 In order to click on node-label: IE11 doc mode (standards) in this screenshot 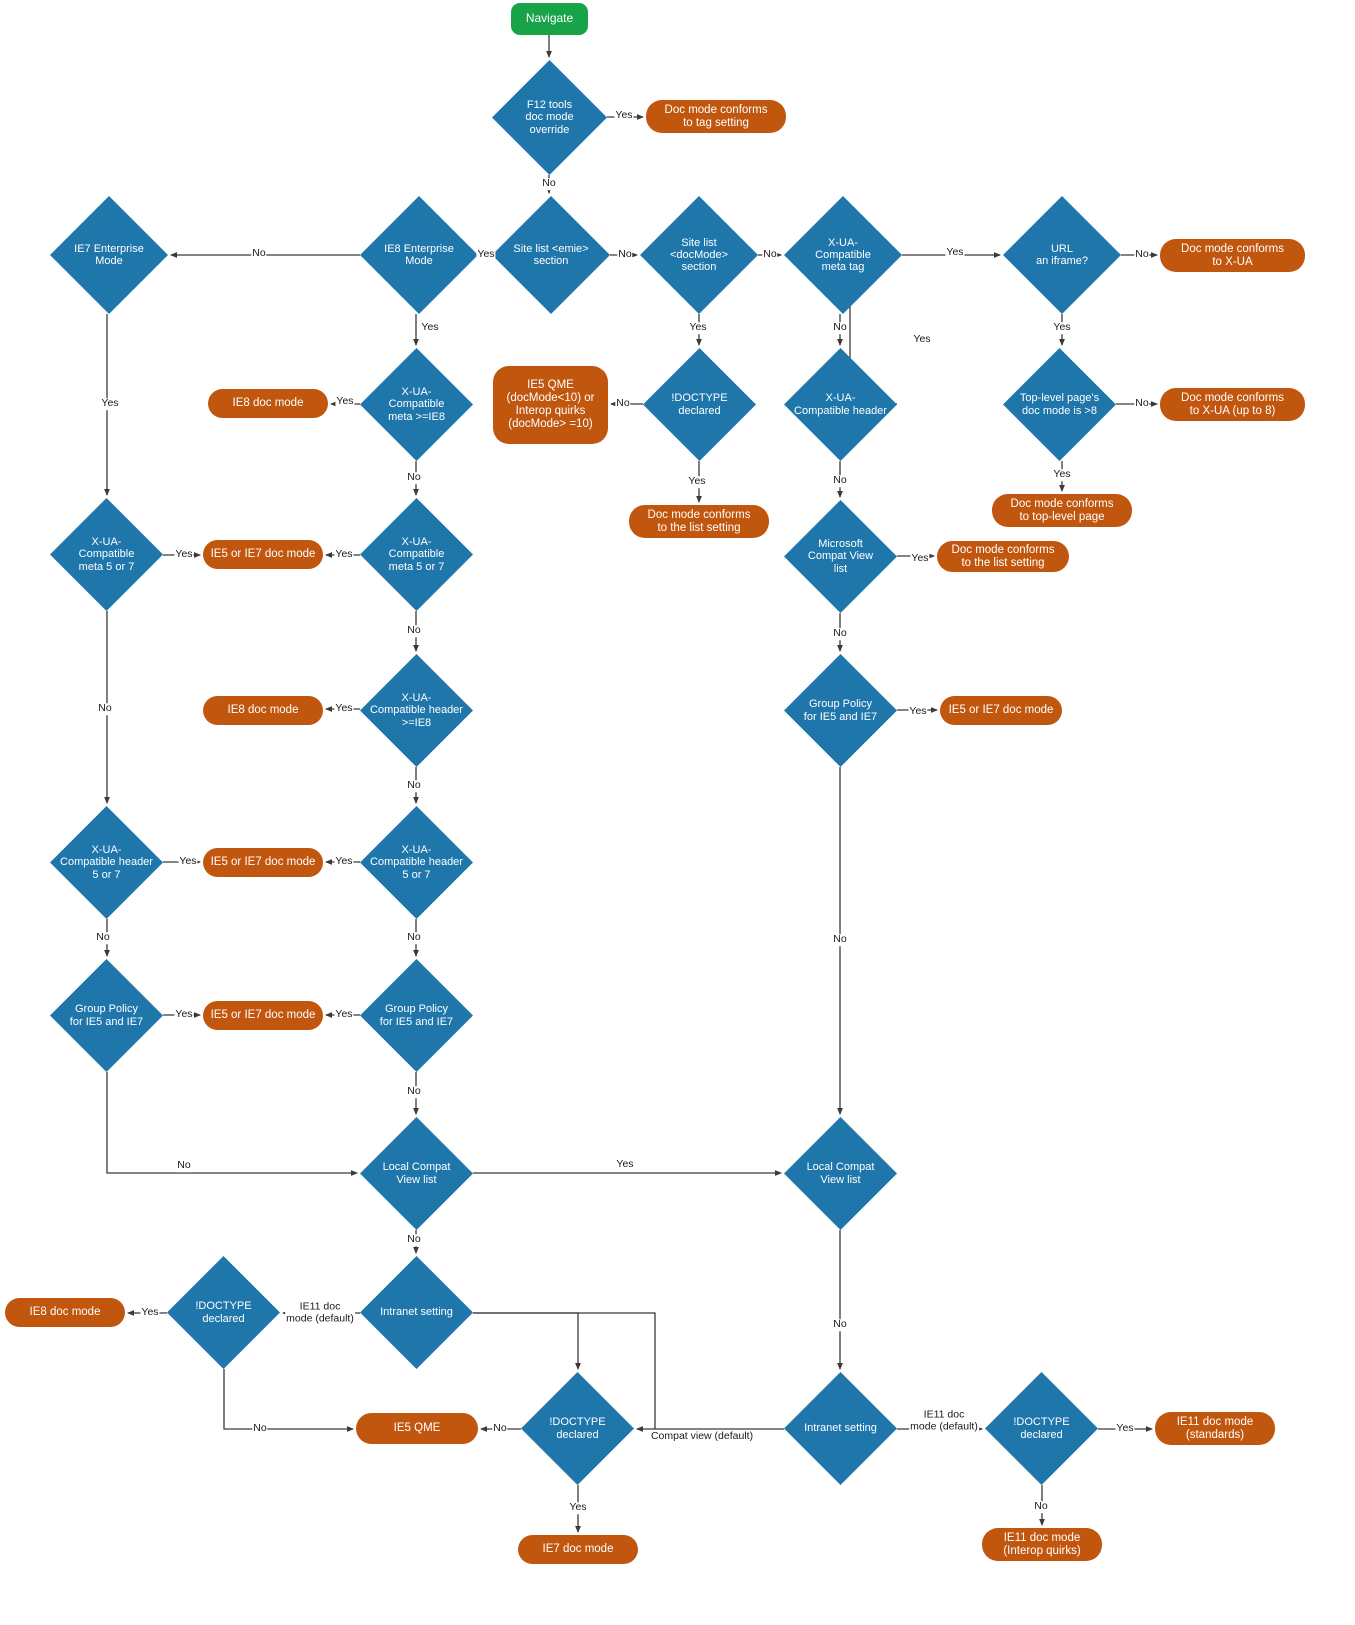, I will do `click(1215, 1428)`.